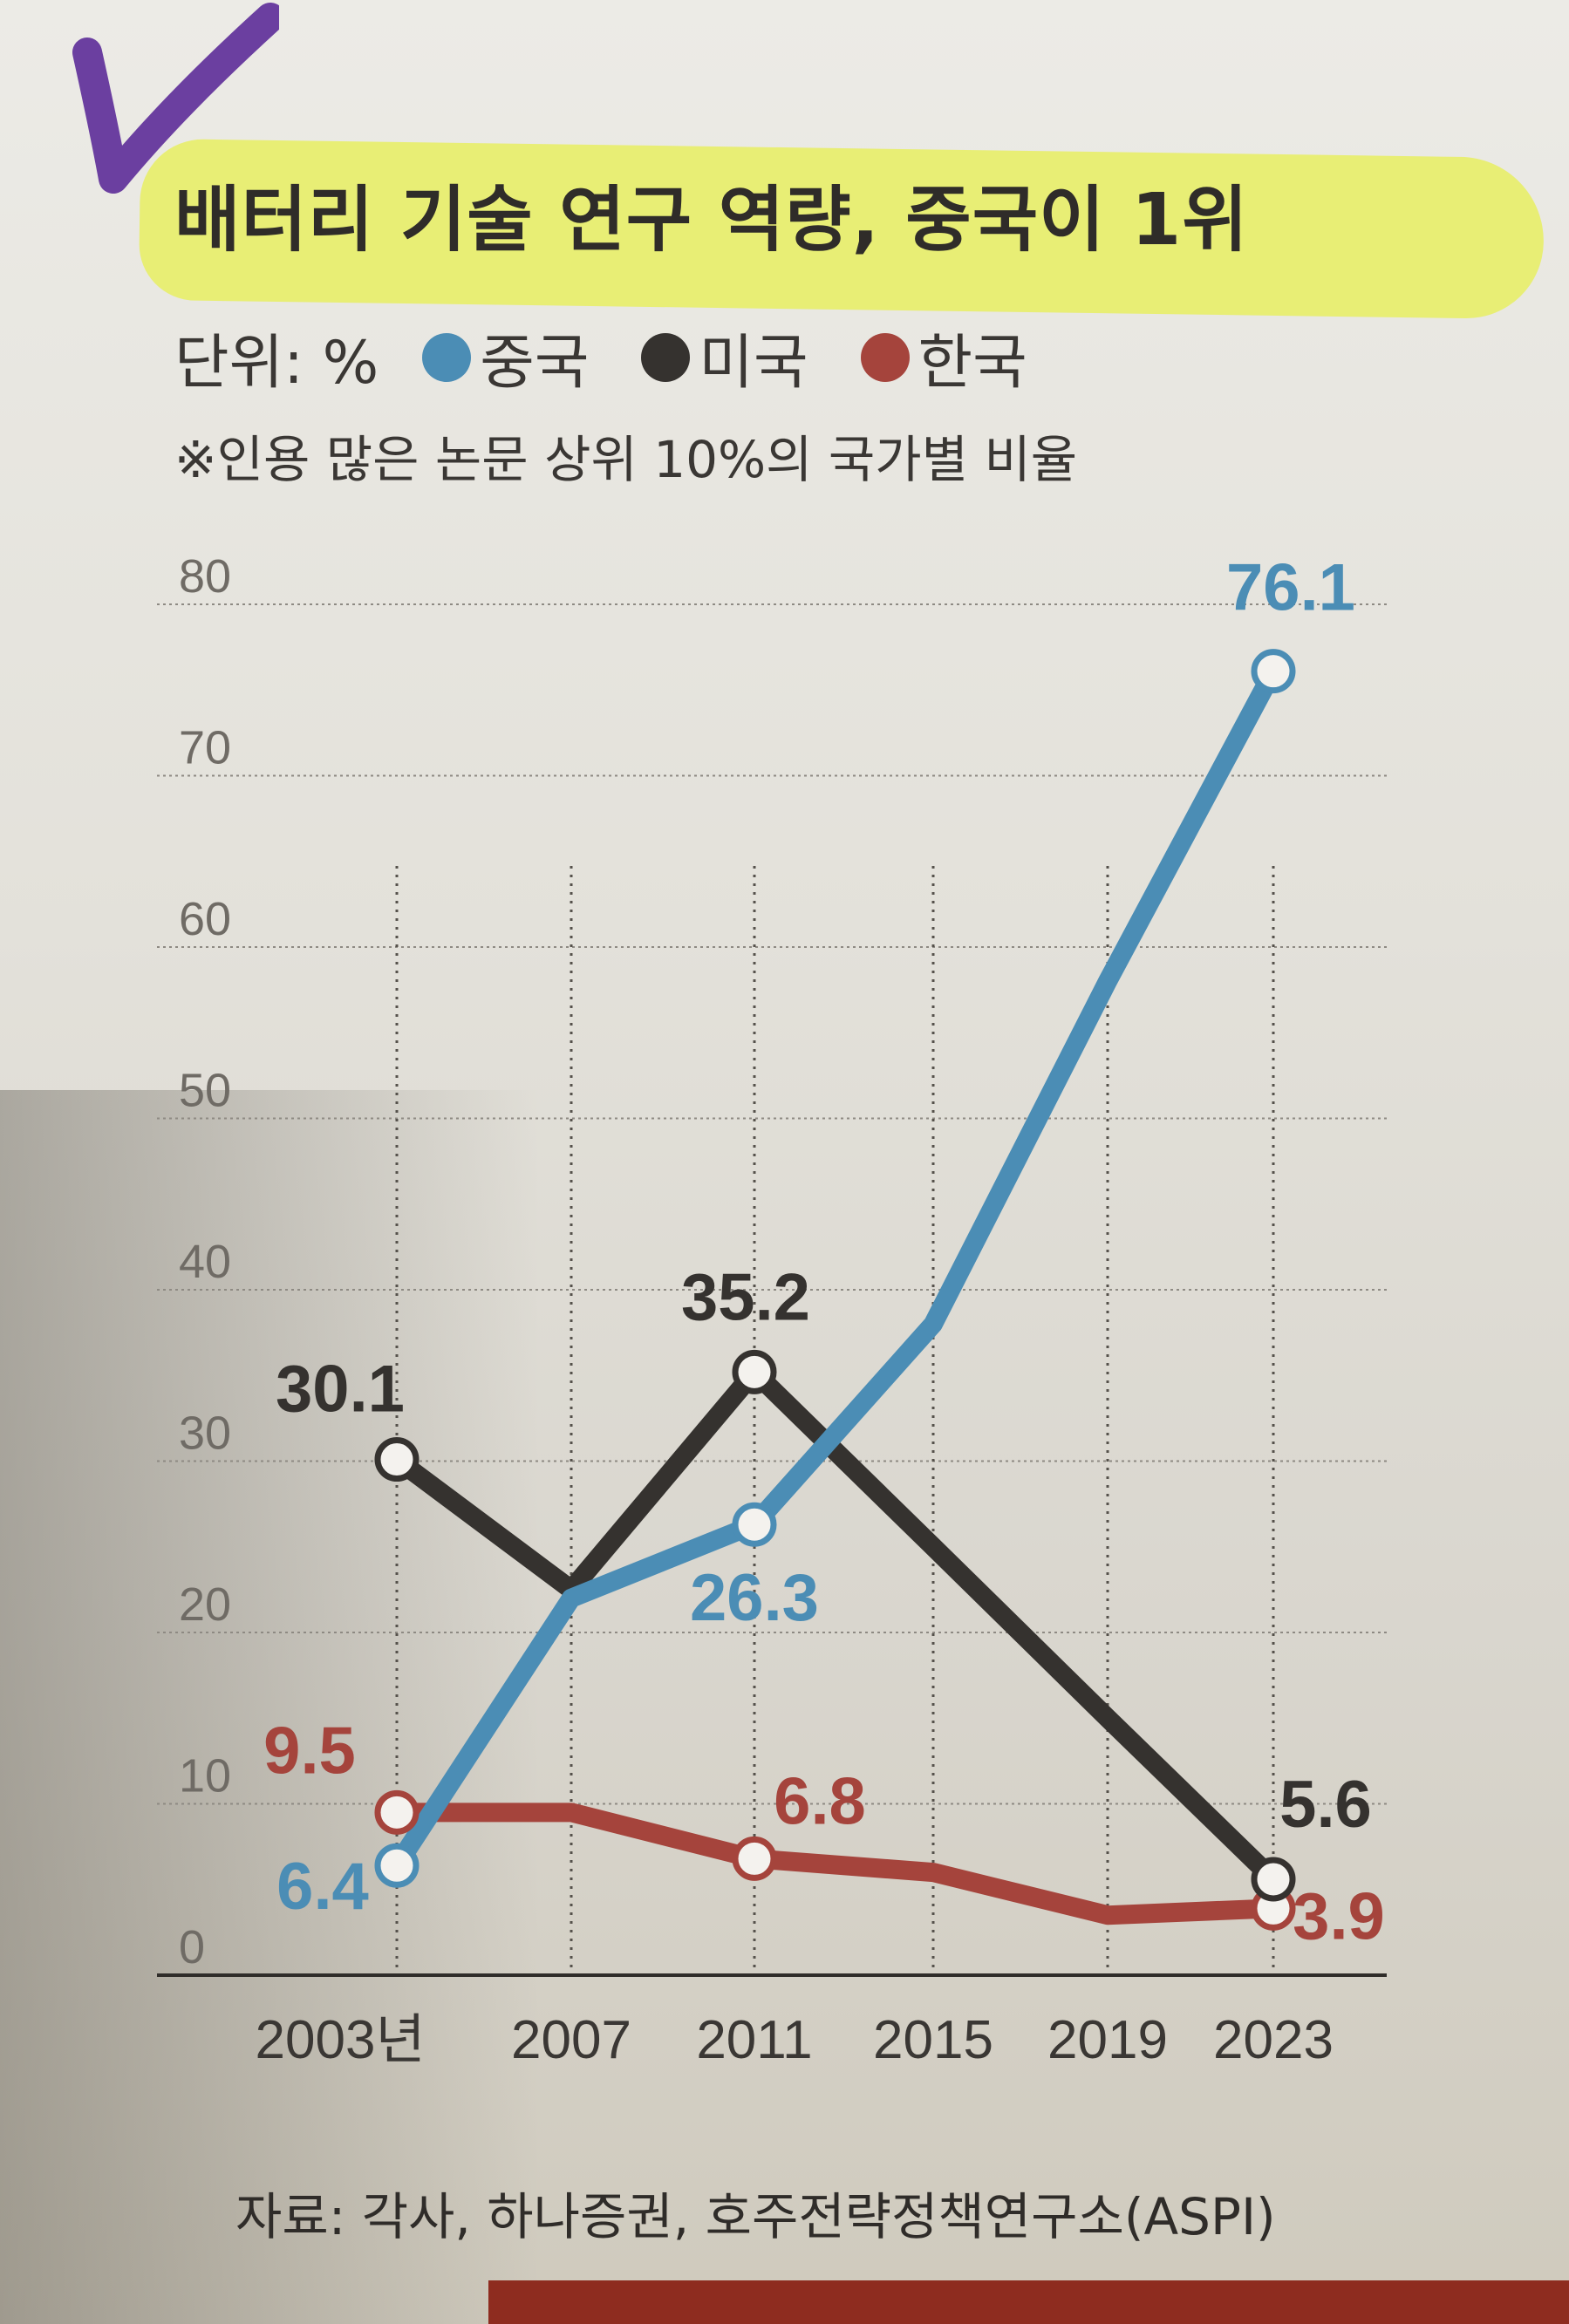 Image resolution: width=1569 pixels, height=2324 pixels. Describe the element at coordinates (205, 1776) in the screenshot. I see `y-tick-label: 10` at that location.